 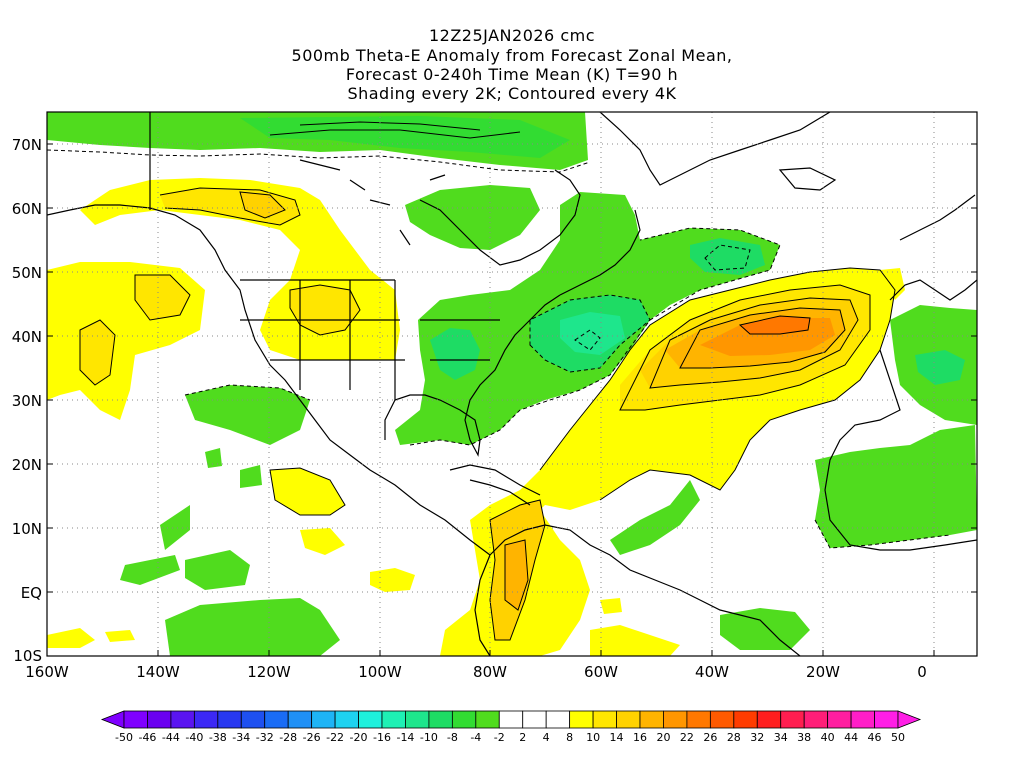 I want to click on lon-label-40w: 40W, so click(x=712, y=672).